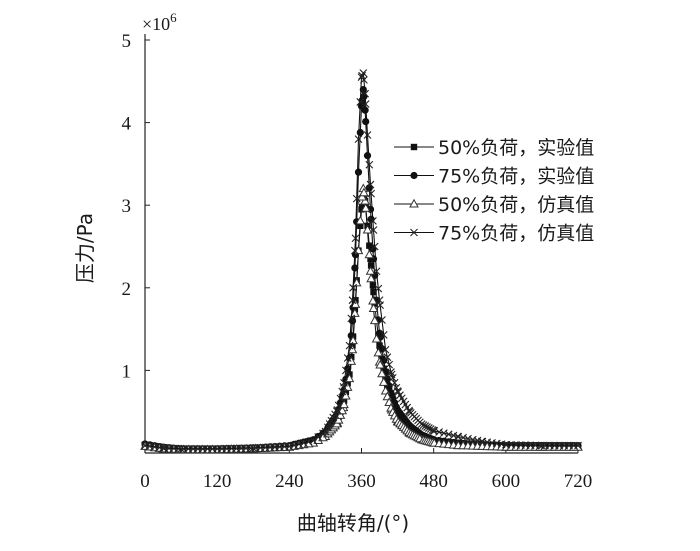  Describe the element at coordinates (127, 371) in the screenshot. I see `y-tick-label: 1` at that location.